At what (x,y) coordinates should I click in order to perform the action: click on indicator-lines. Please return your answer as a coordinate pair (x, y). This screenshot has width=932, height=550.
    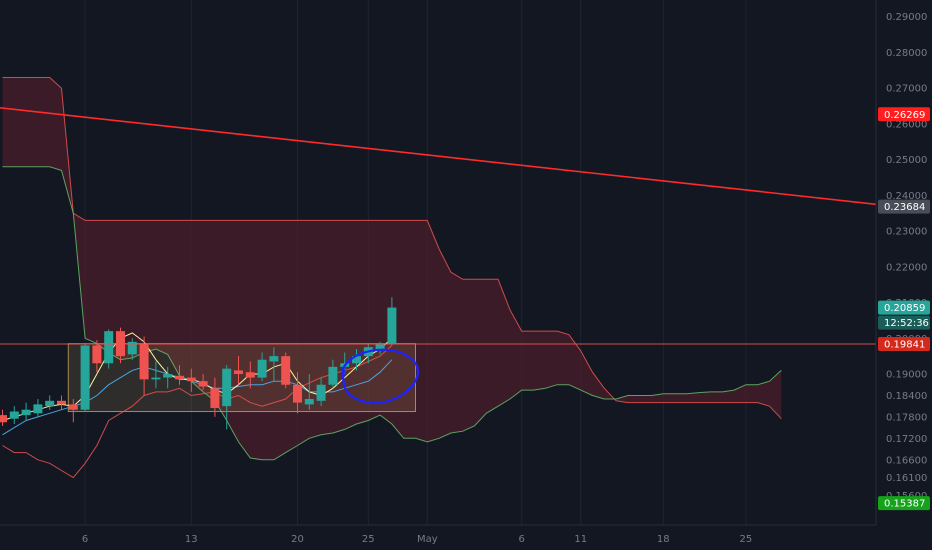
    Looking at the image, I should click on (197, 405).